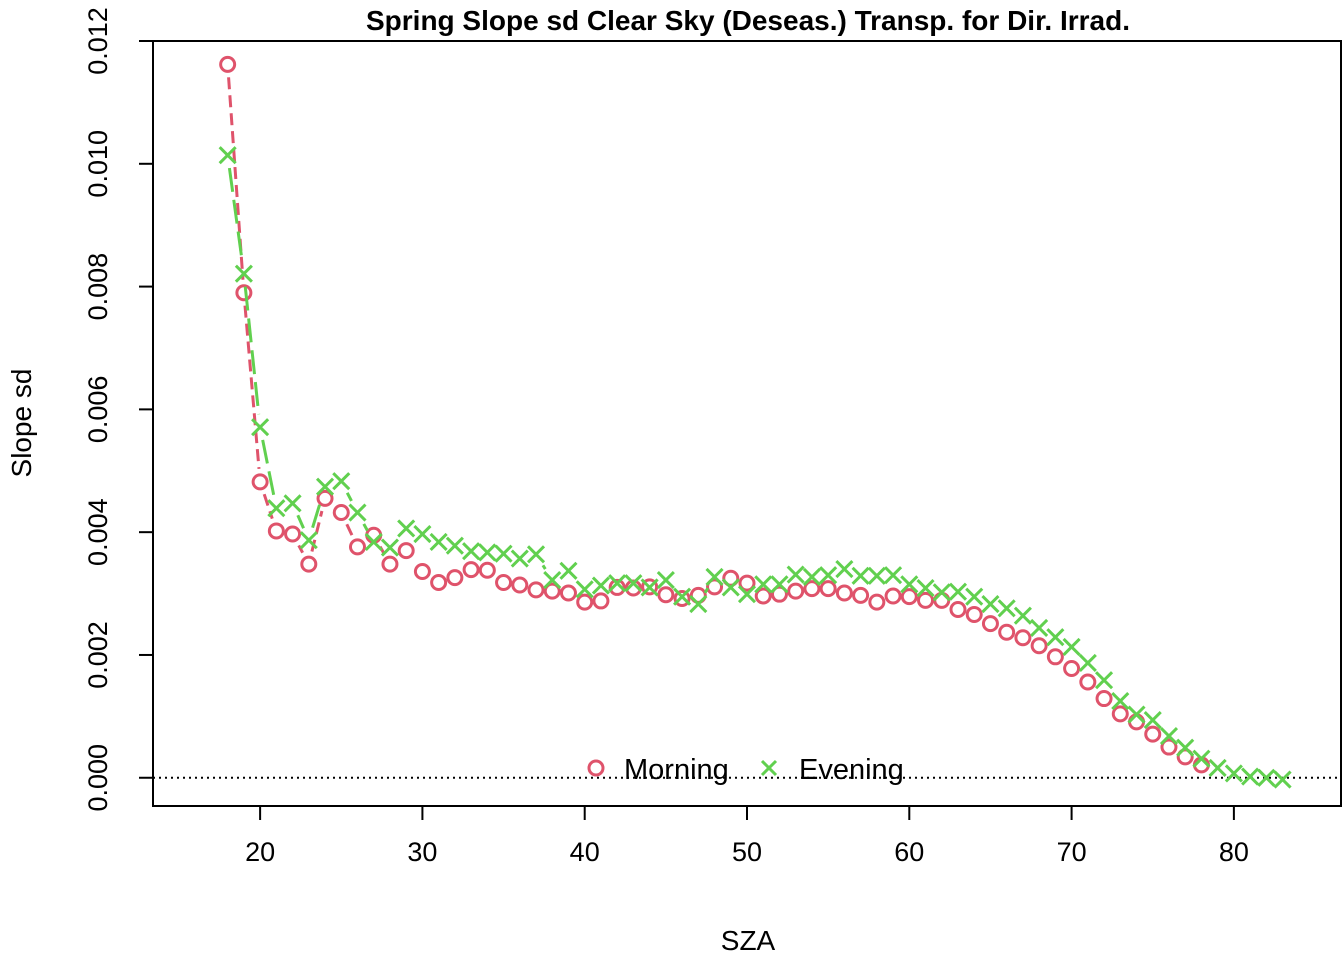 Image resolution: width=1344 pixels, height=960 pixels. I want to click on y-tick-label: 0.008, so click(98, 287).